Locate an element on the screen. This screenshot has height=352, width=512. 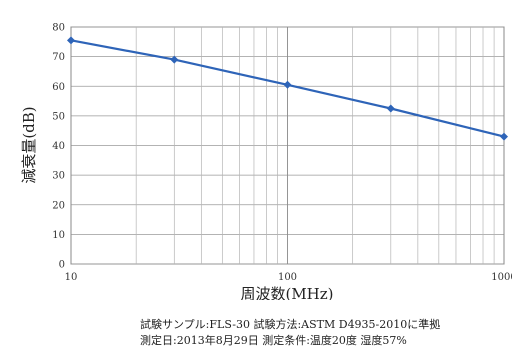
y-tick-label: 0 is located at coordinates (62, 265).